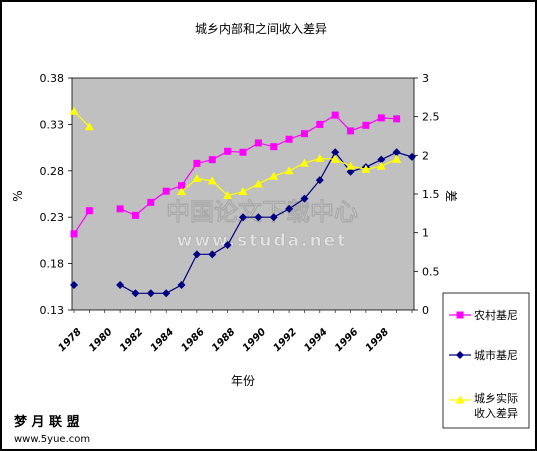 The width and height of the screenshot is (537, 451). What do you see at coordinates (431, 271) in the screenshot?
I see `y-right-tick-label: 0.5` at bounding box center [431, 271].